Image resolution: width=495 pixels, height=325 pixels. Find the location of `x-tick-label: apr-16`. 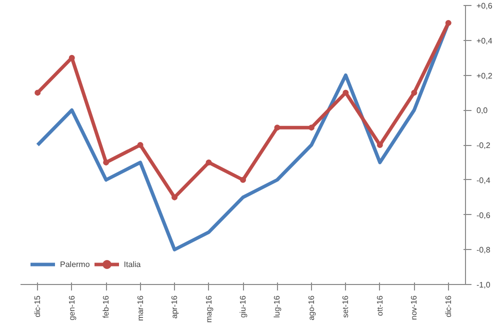

x-tick-label: apr-16 is located at coordinates (175, 306).